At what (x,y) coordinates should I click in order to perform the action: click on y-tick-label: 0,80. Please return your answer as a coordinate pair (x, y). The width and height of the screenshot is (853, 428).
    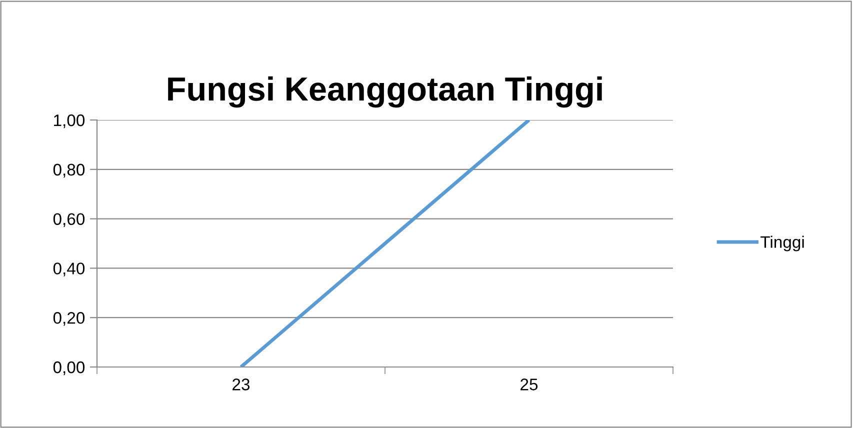
    Looking at the image, I should click on (69, 171).